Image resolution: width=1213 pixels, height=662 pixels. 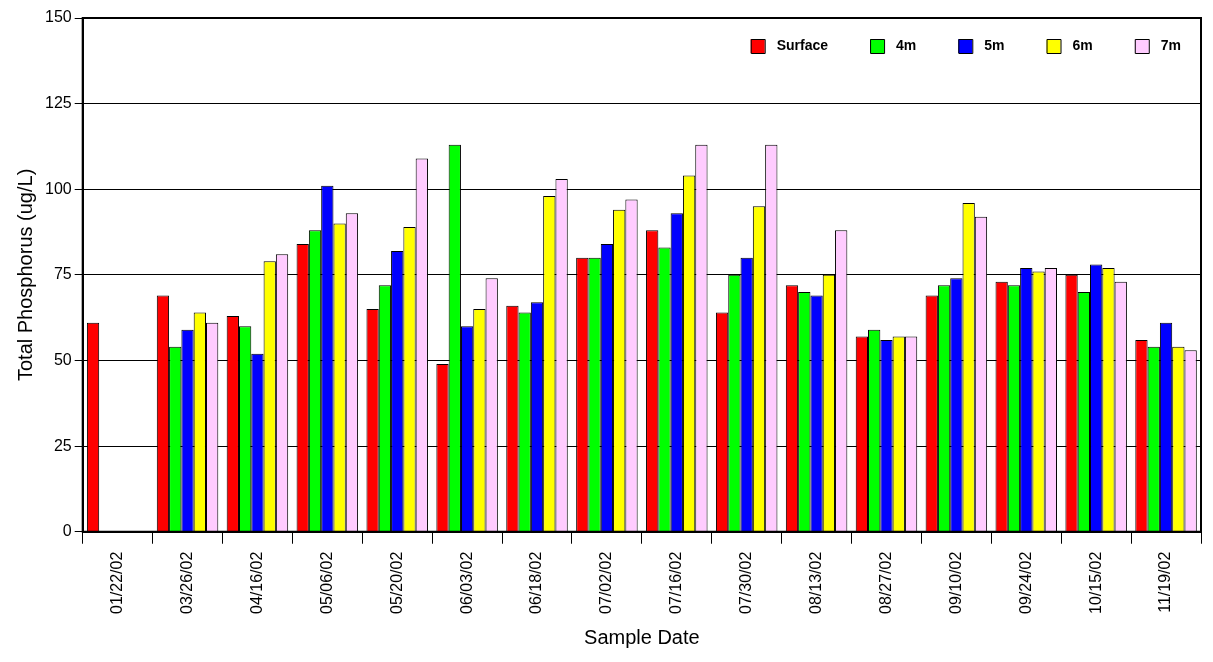 What do you see at coordinates (396, 582) in the screenshot?
I see `x-tick-label: 05/20/02` at bounding box center [396, 582].